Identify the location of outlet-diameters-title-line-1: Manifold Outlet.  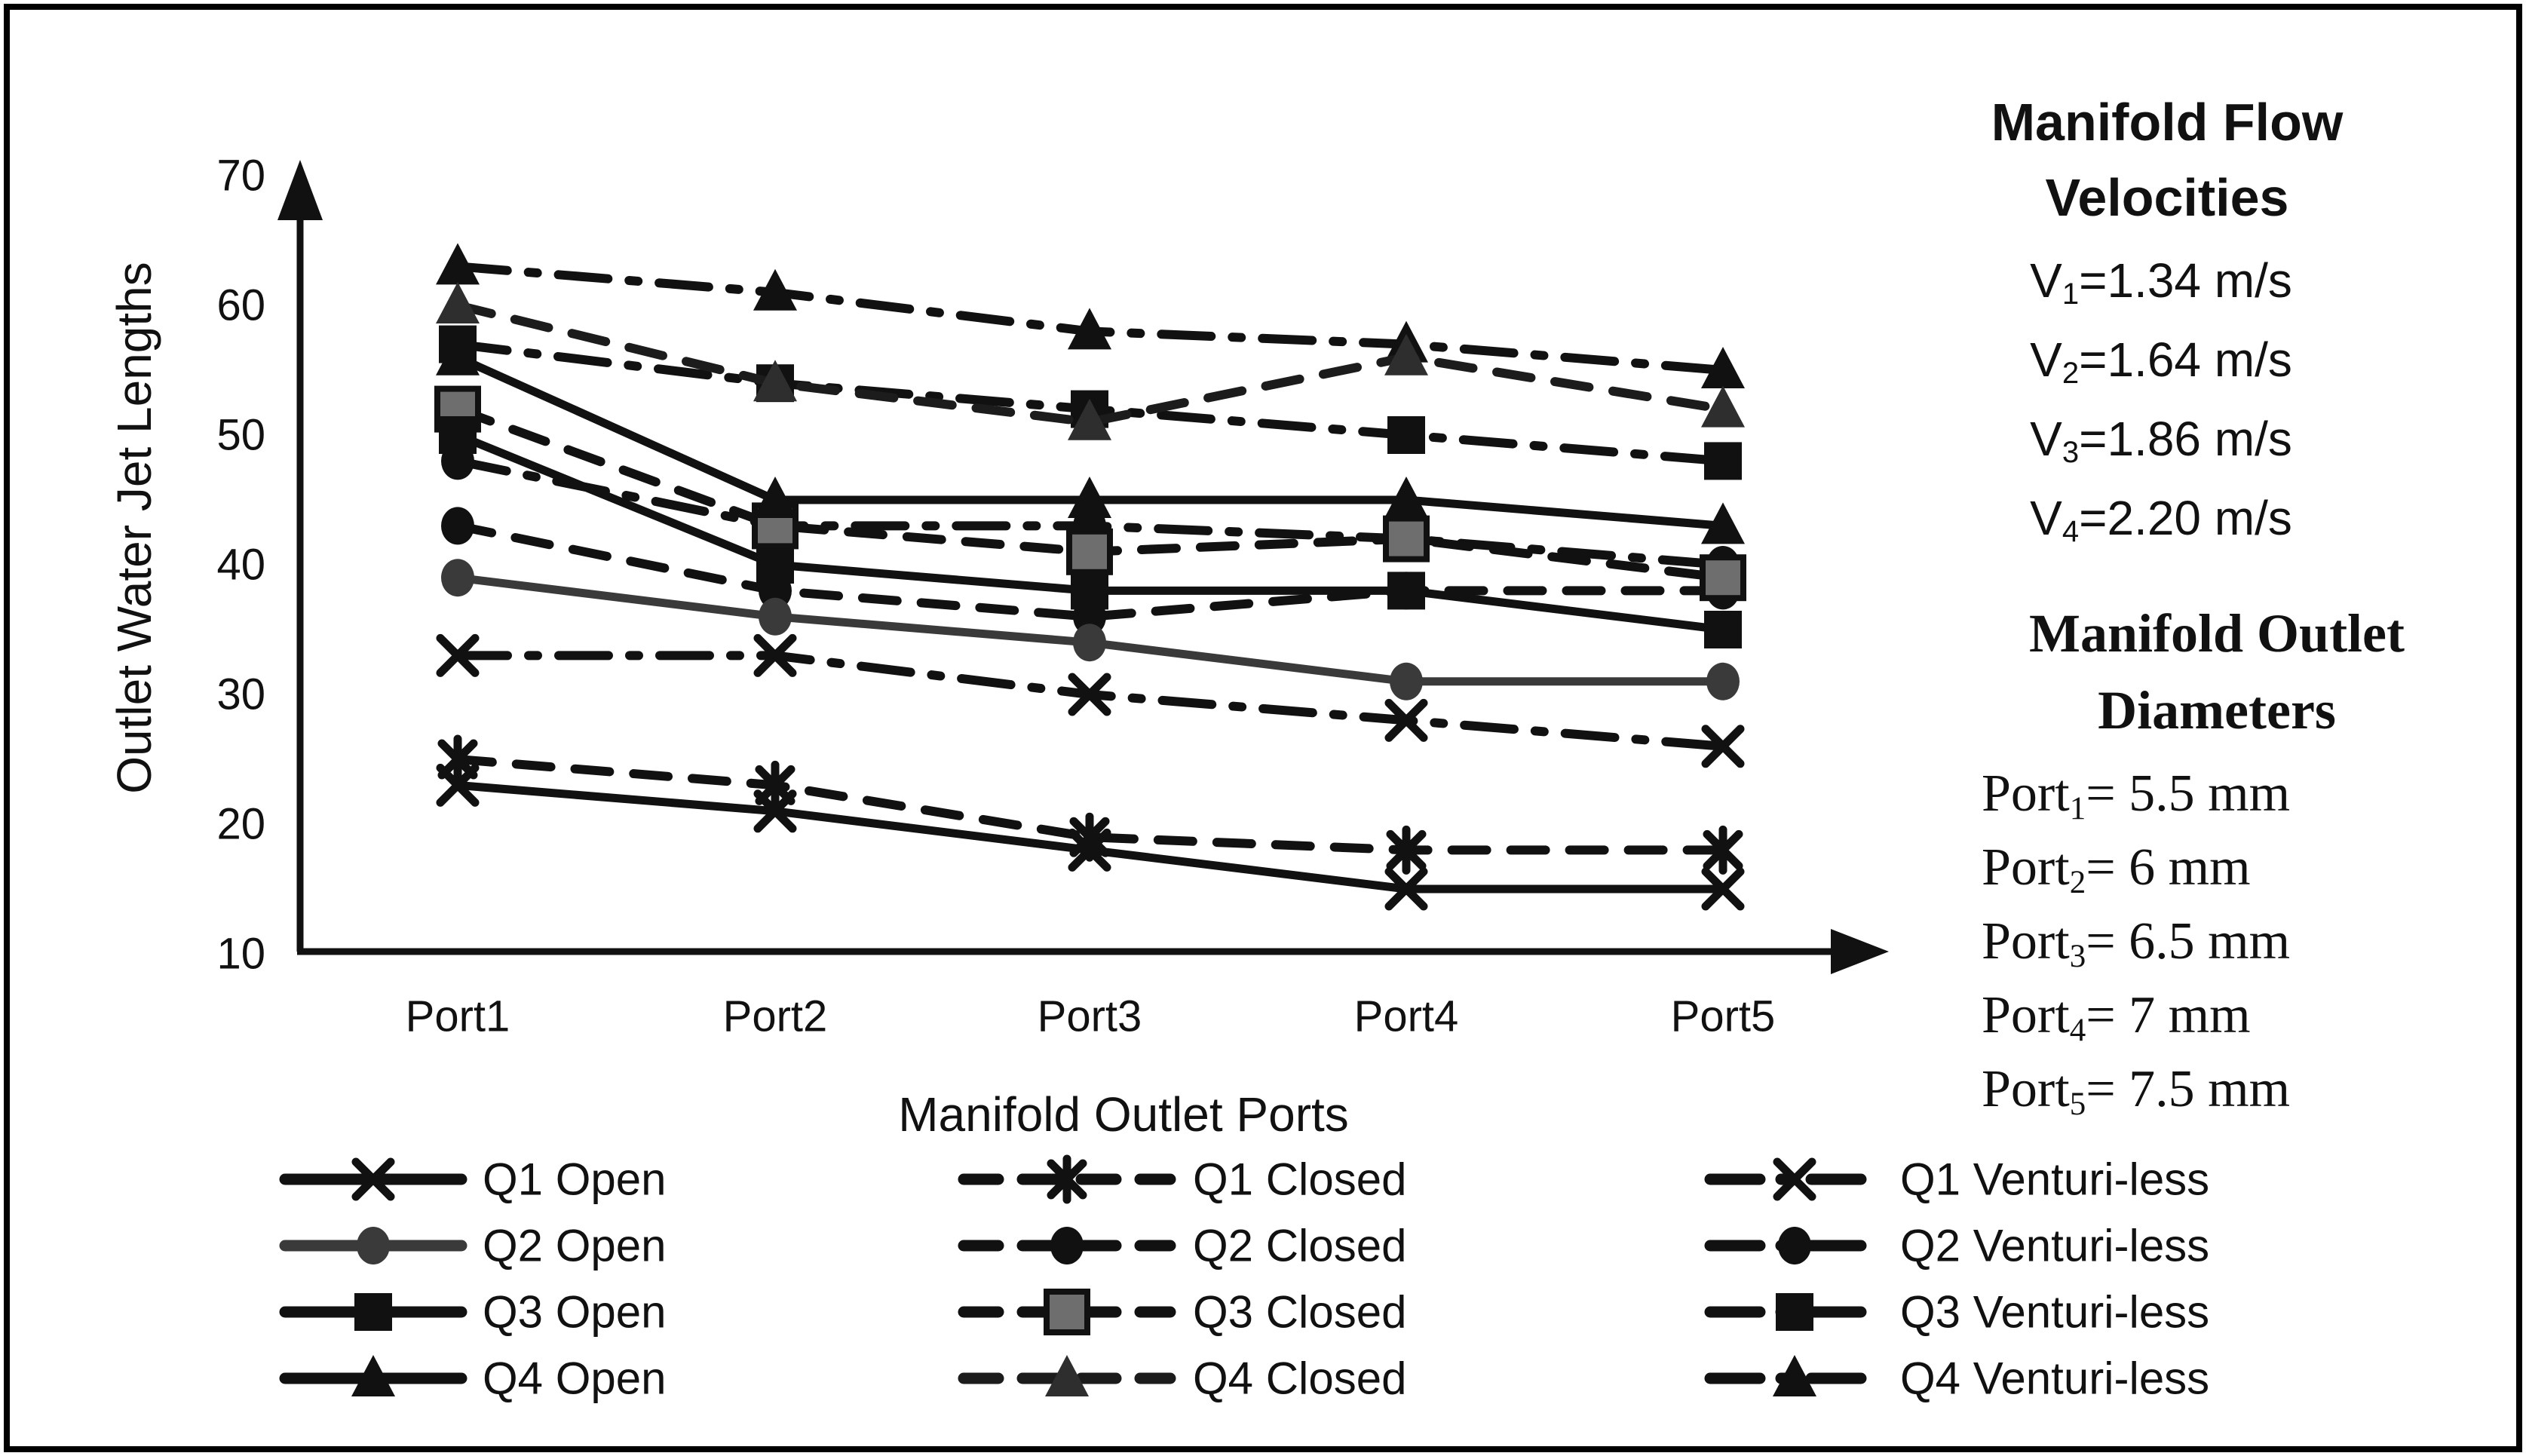
(2217, 633).